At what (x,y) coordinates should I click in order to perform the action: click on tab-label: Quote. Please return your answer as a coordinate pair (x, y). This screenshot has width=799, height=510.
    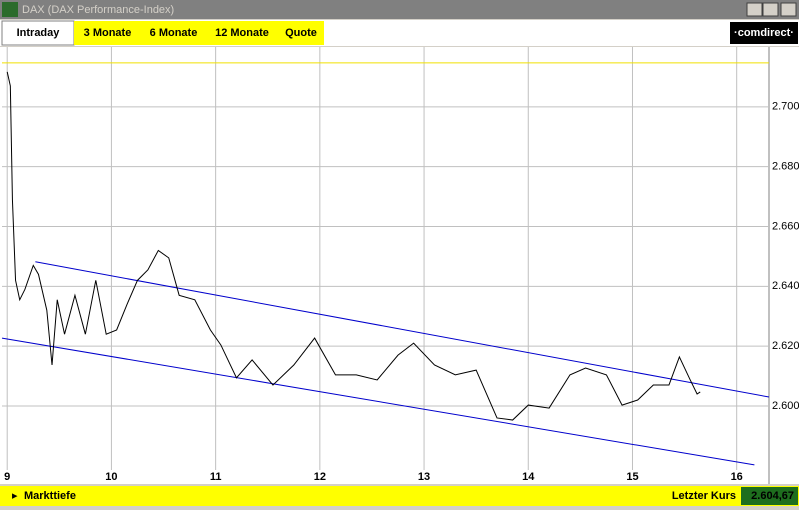
    Looking at the image, I should click on (301, 33).